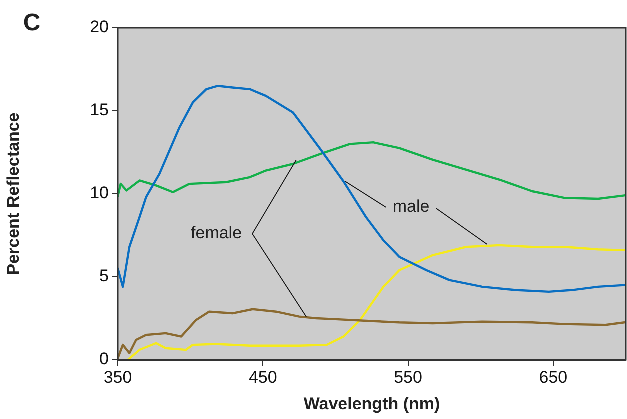 Image resolution: width=627 pixels, height=419 pixels. What do you see at coordinates (118, 377) in the screenshot?
I see `x-tick-label: 350` at bounding box center [118, 377].